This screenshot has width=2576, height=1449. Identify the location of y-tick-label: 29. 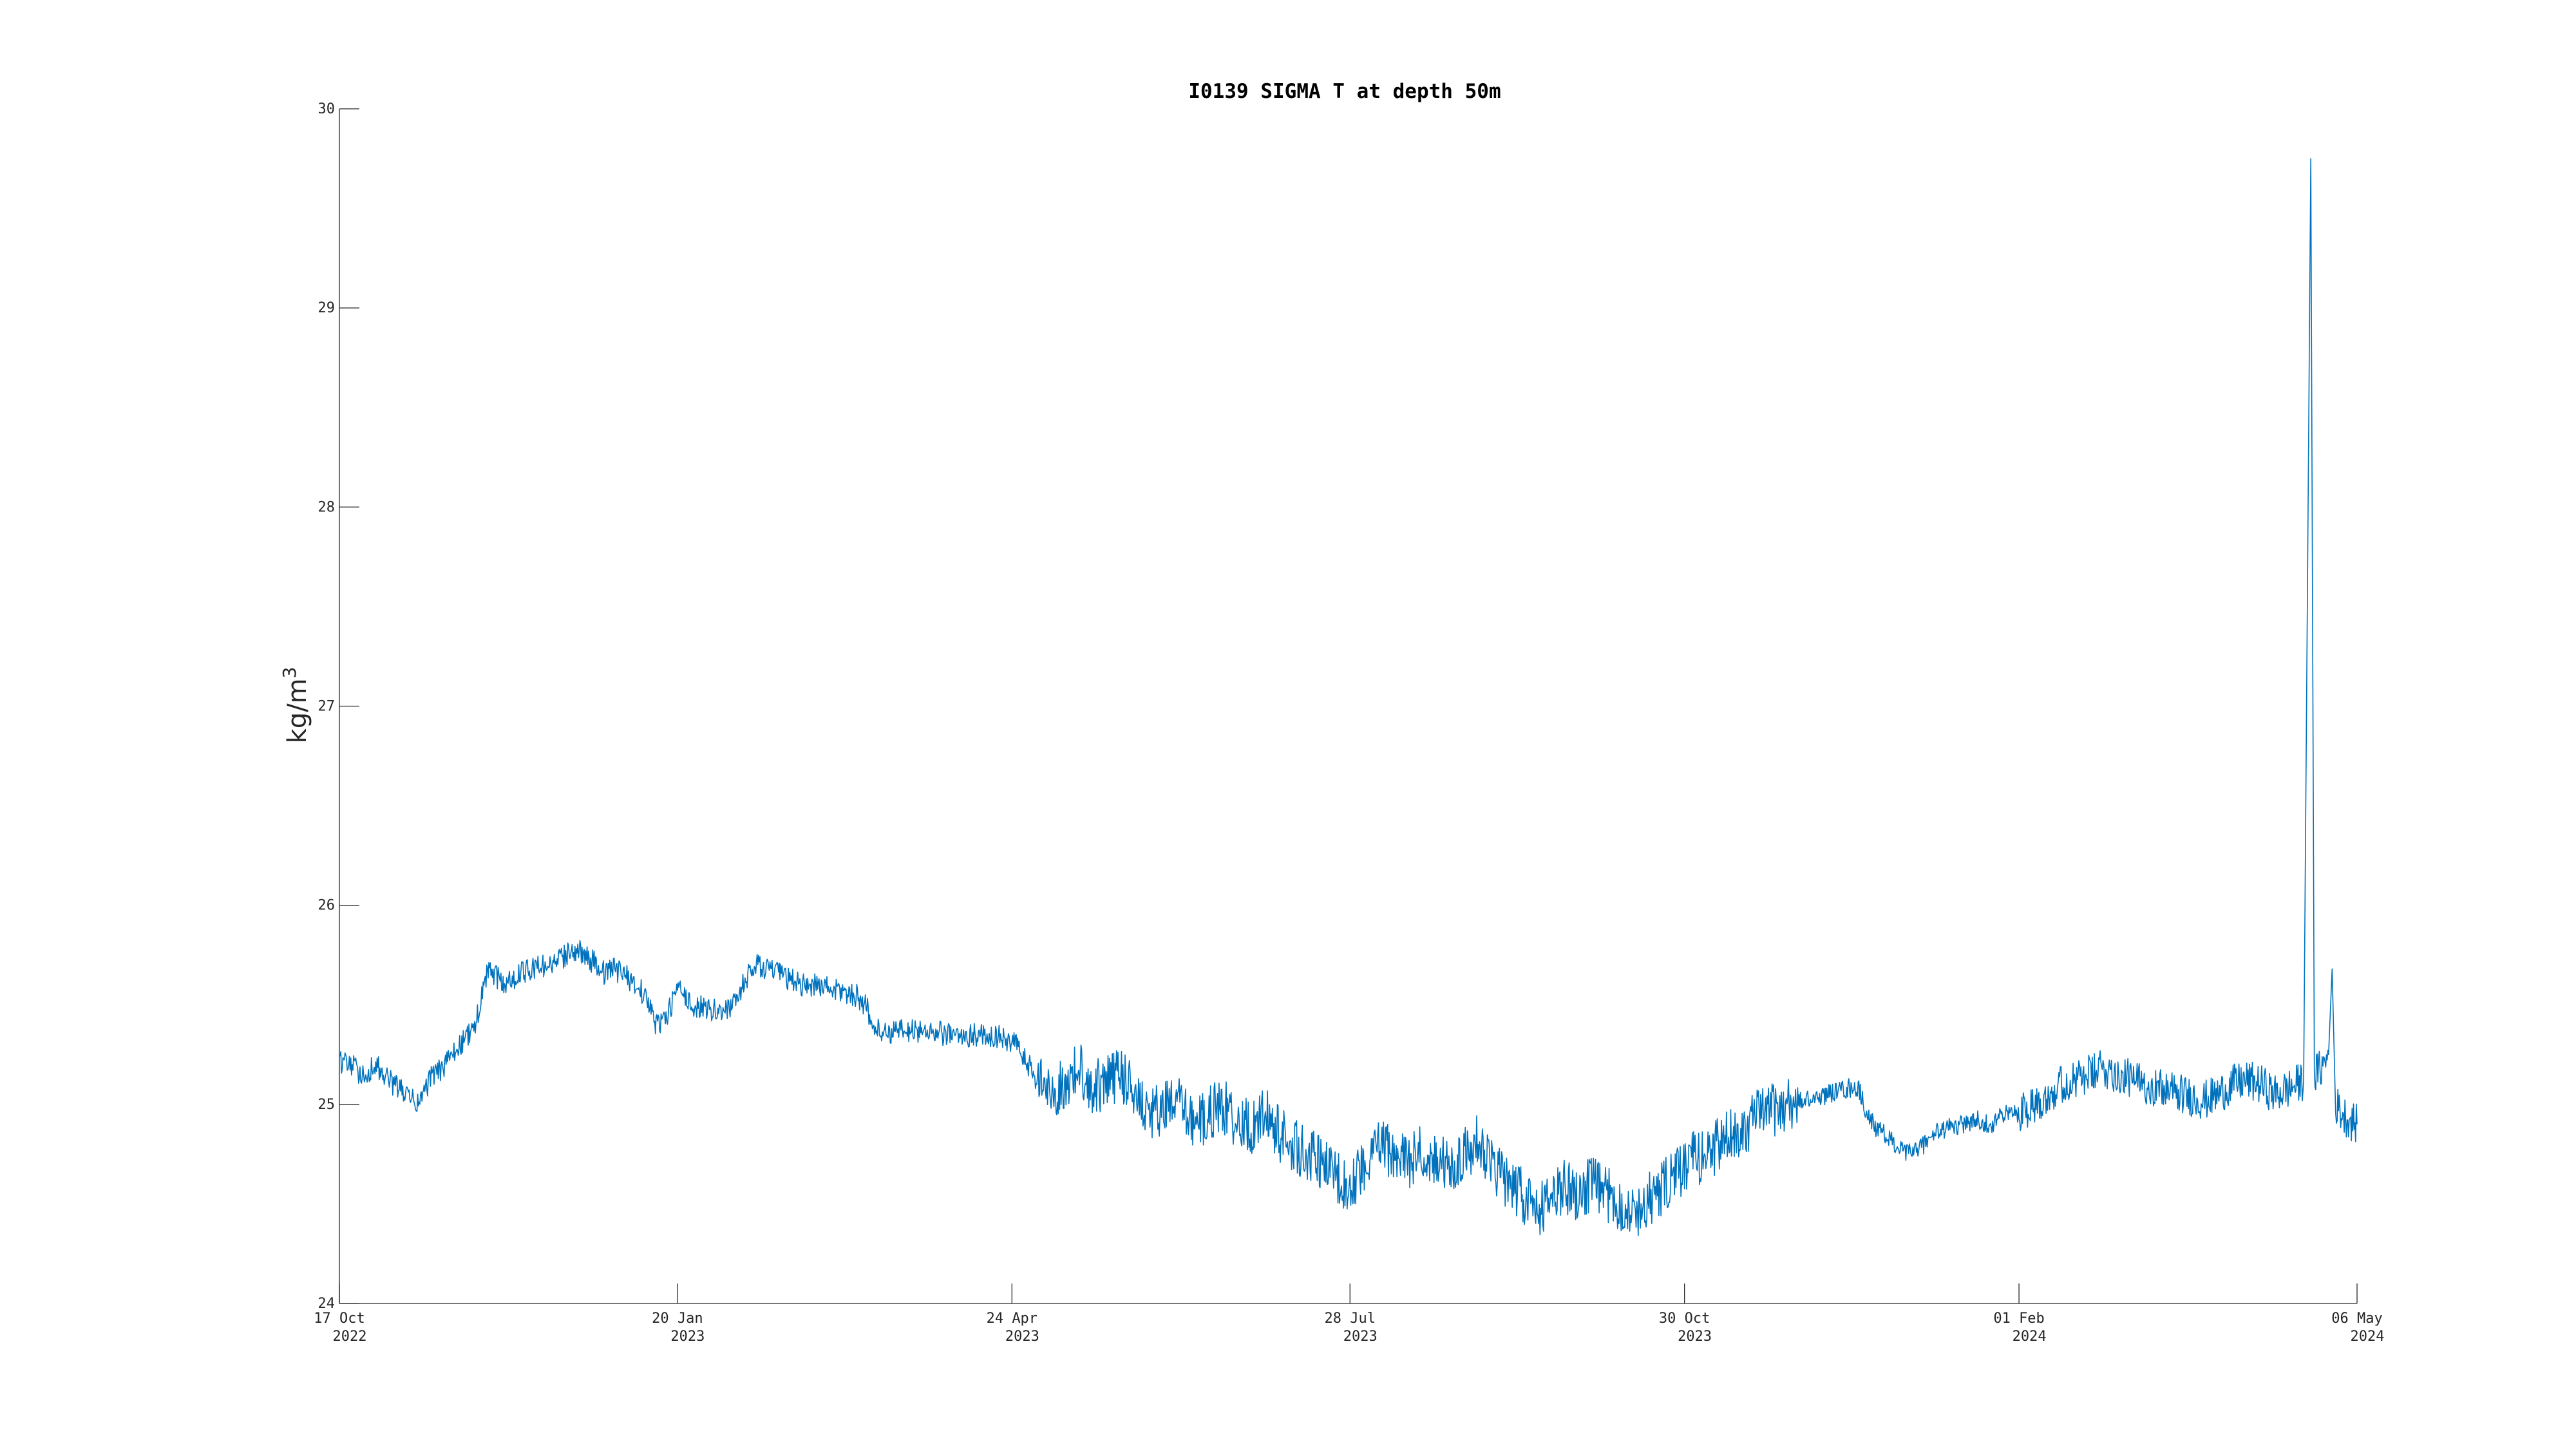
(327, 308).